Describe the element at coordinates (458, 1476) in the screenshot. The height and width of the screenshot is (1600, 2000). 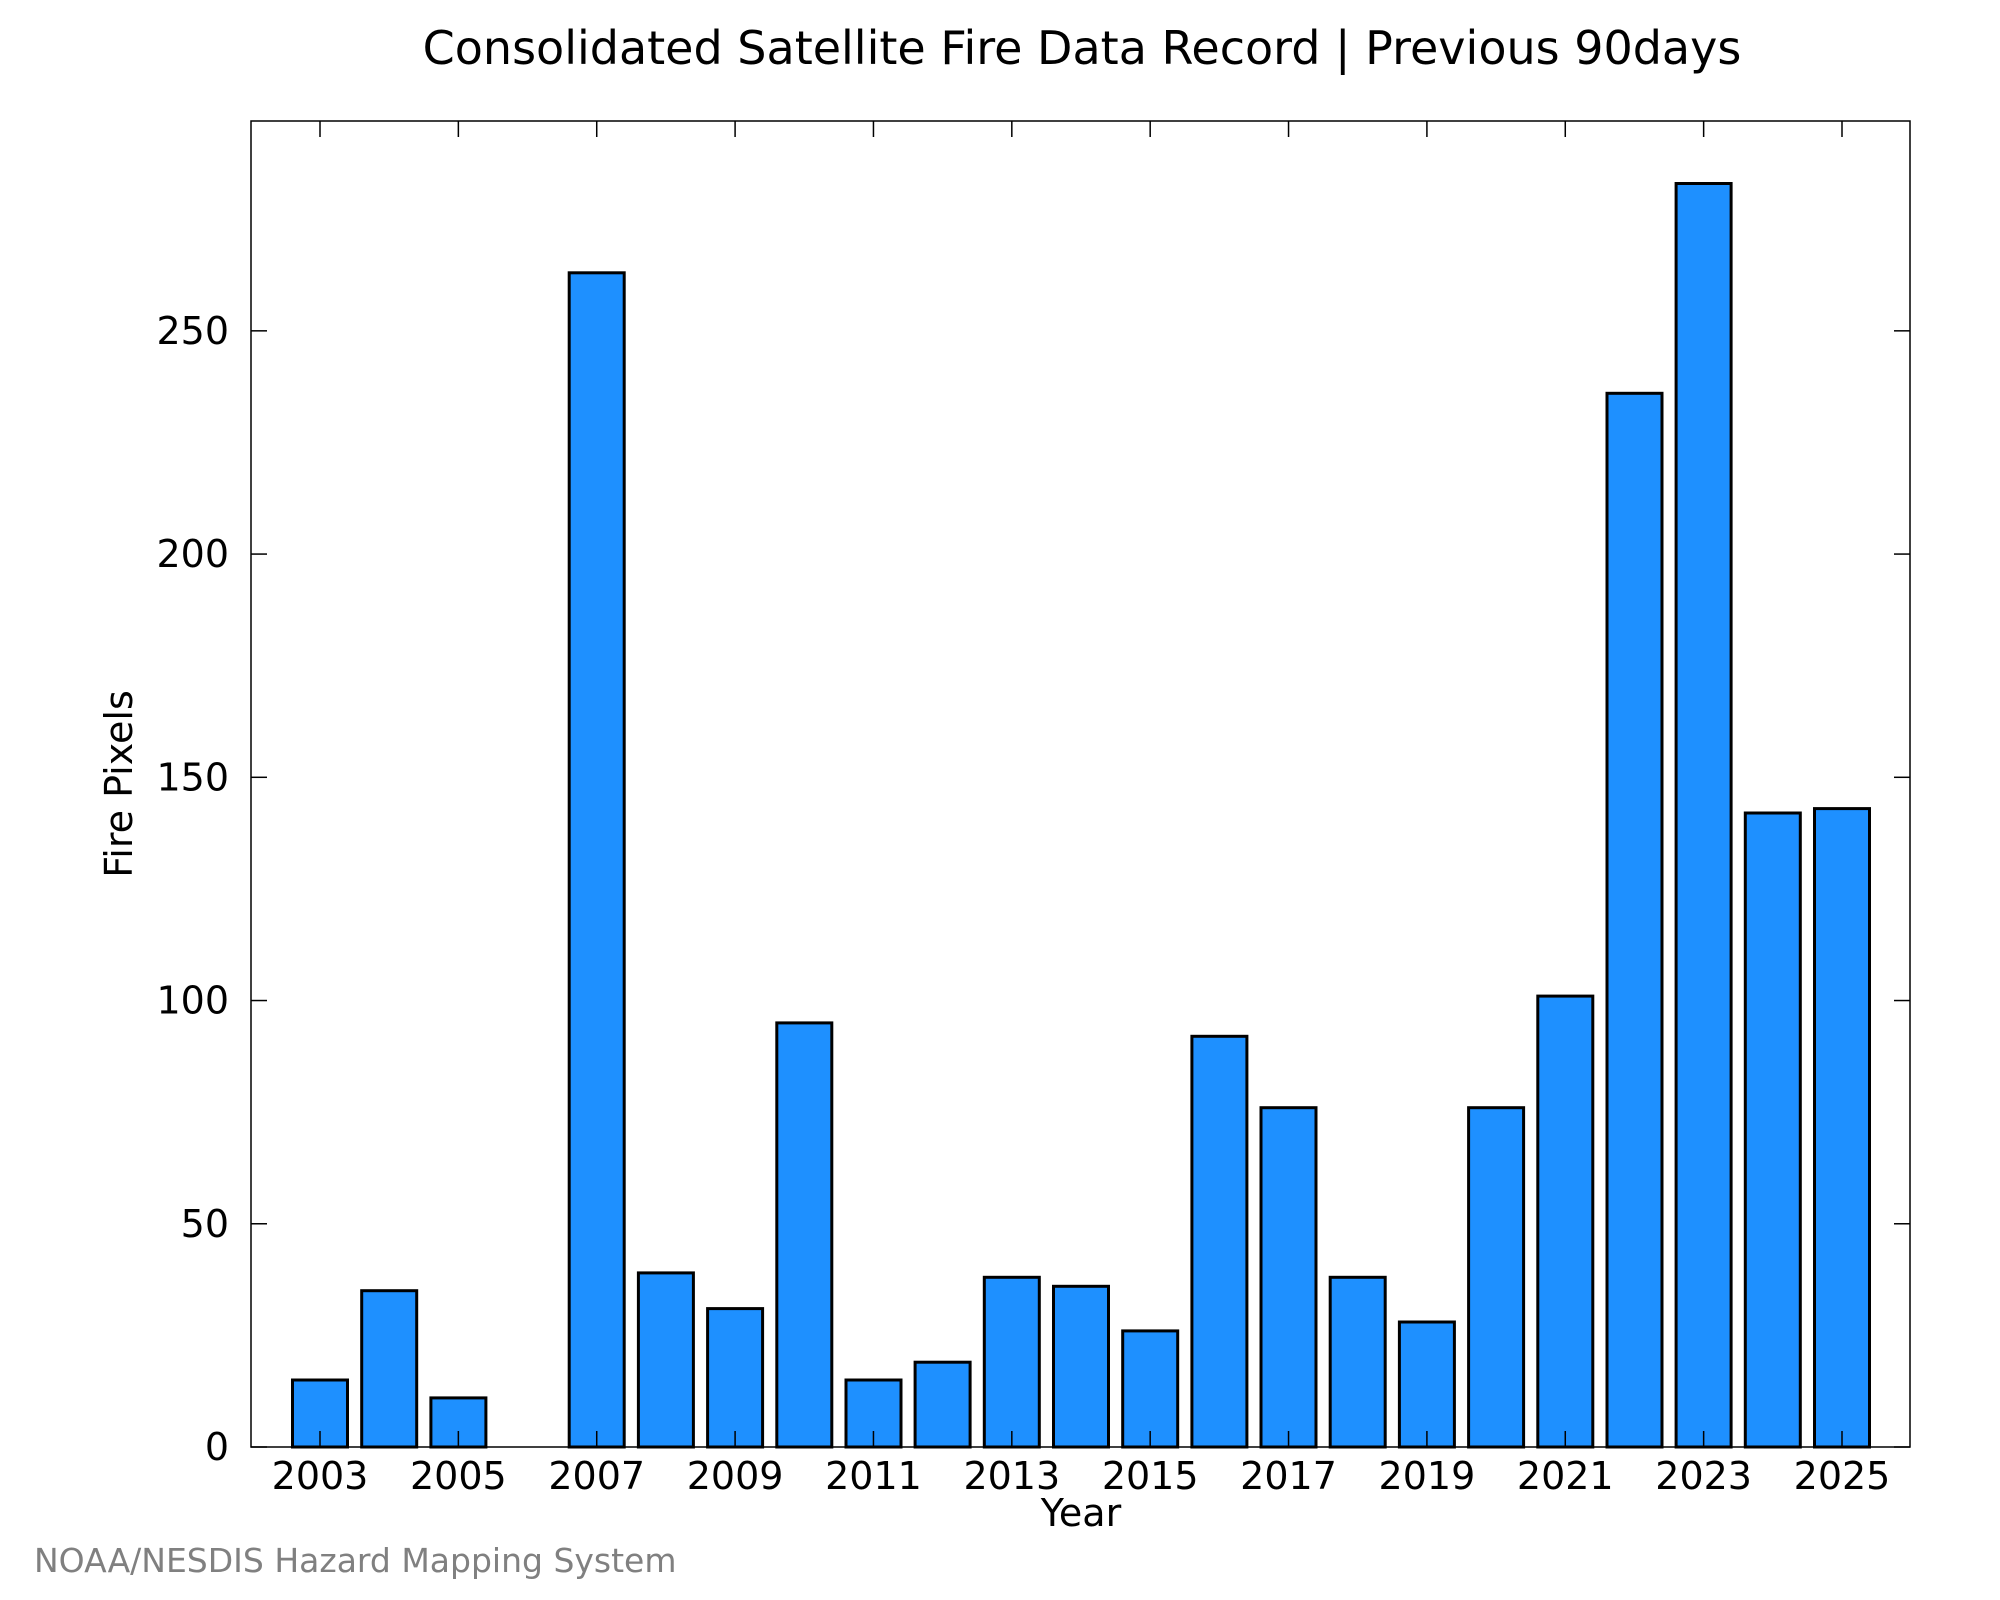
I see `x-tick-label: 2005` at that location.